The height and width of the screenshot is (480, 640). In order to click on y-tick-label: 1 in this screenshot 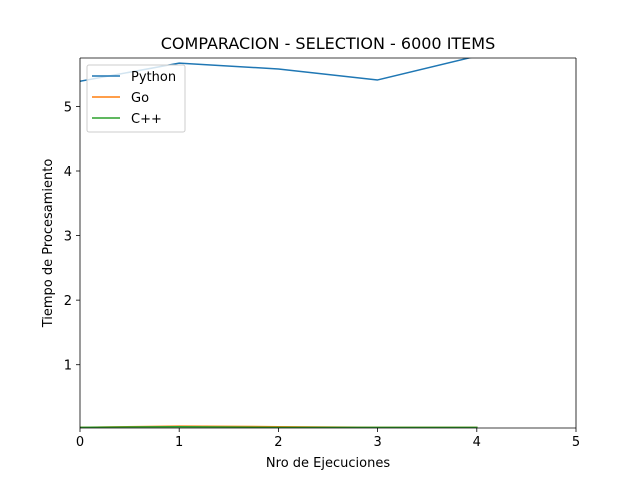, I will do `click(68, 366)`.